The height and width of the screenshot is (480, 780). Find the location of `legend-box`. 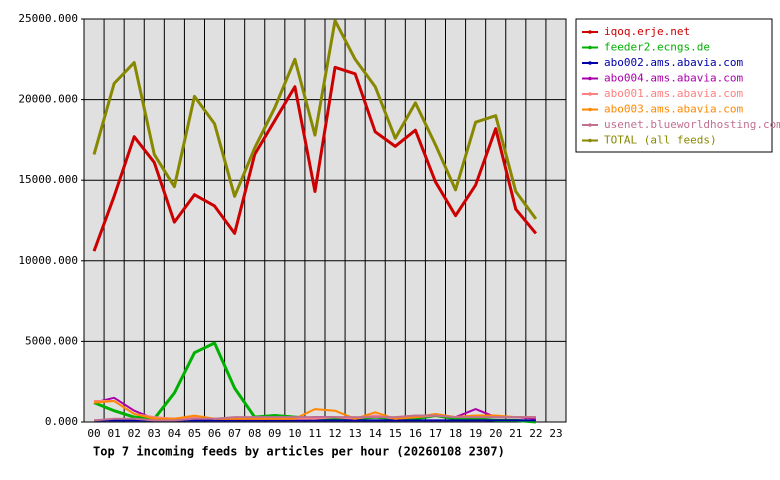

legend-box is located at coordinates (674, 85).